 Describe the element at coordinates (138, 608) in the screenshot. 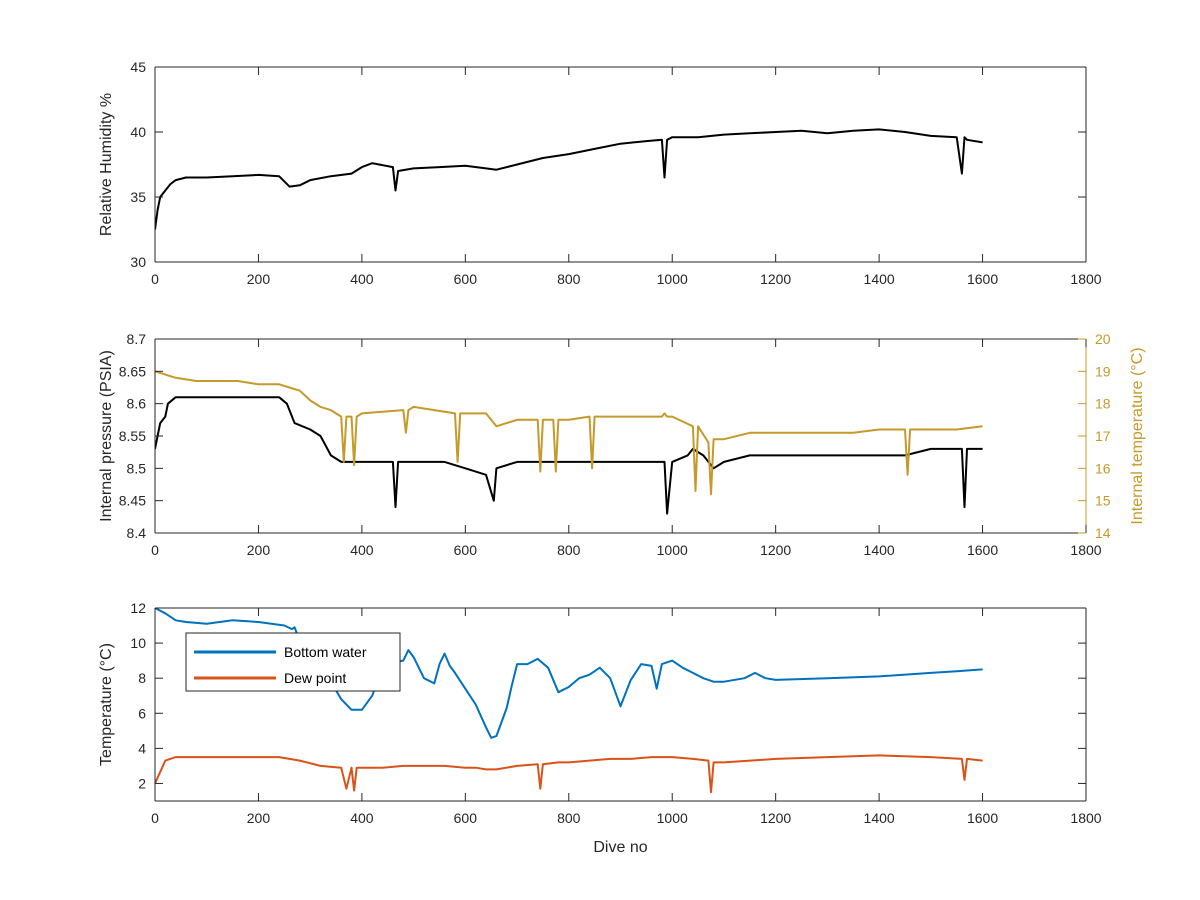

I see `y-tick-label: 12` at that location.